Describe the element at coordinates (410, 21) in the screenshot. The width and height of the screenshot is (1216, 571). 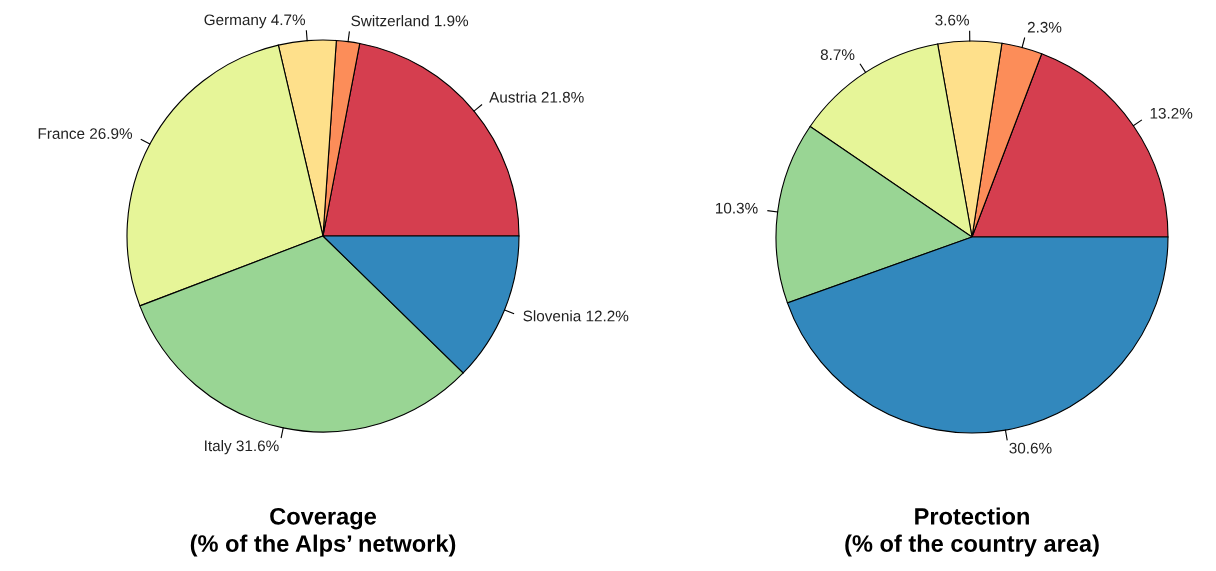
I see `slice-label: Switzerland 1.9%` at that location.